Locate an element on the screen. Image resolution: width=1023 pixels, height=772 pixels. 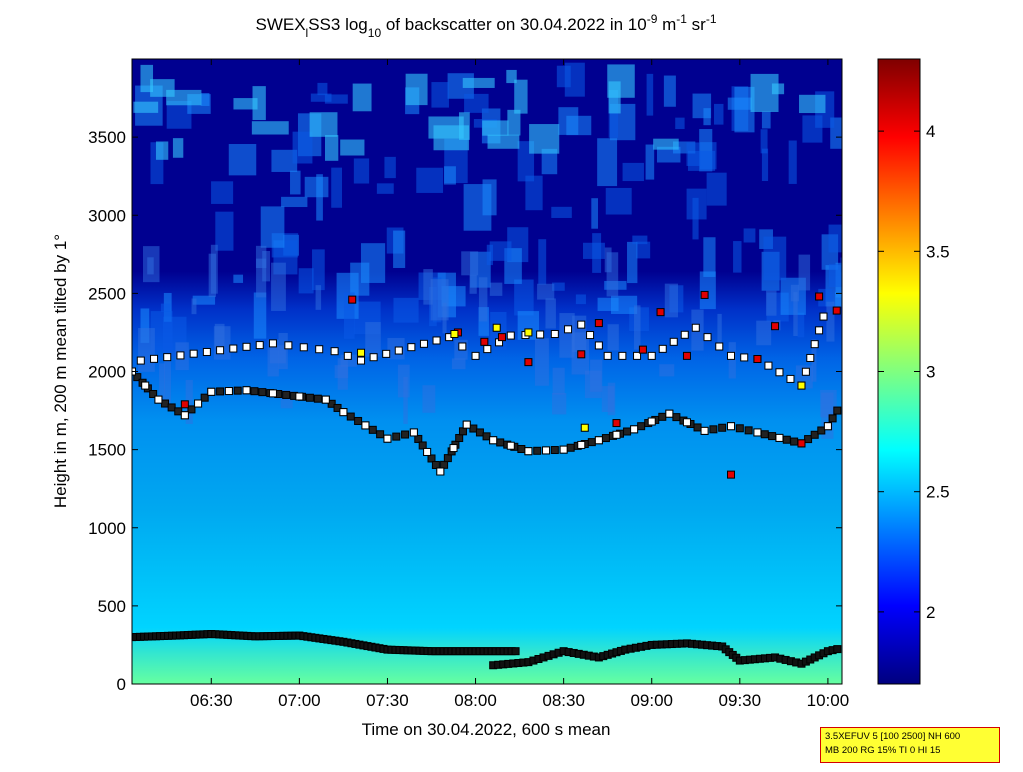
x-axis-label: Time on 30.04.2022, 600 s mean is located at coordinates (486, 729).